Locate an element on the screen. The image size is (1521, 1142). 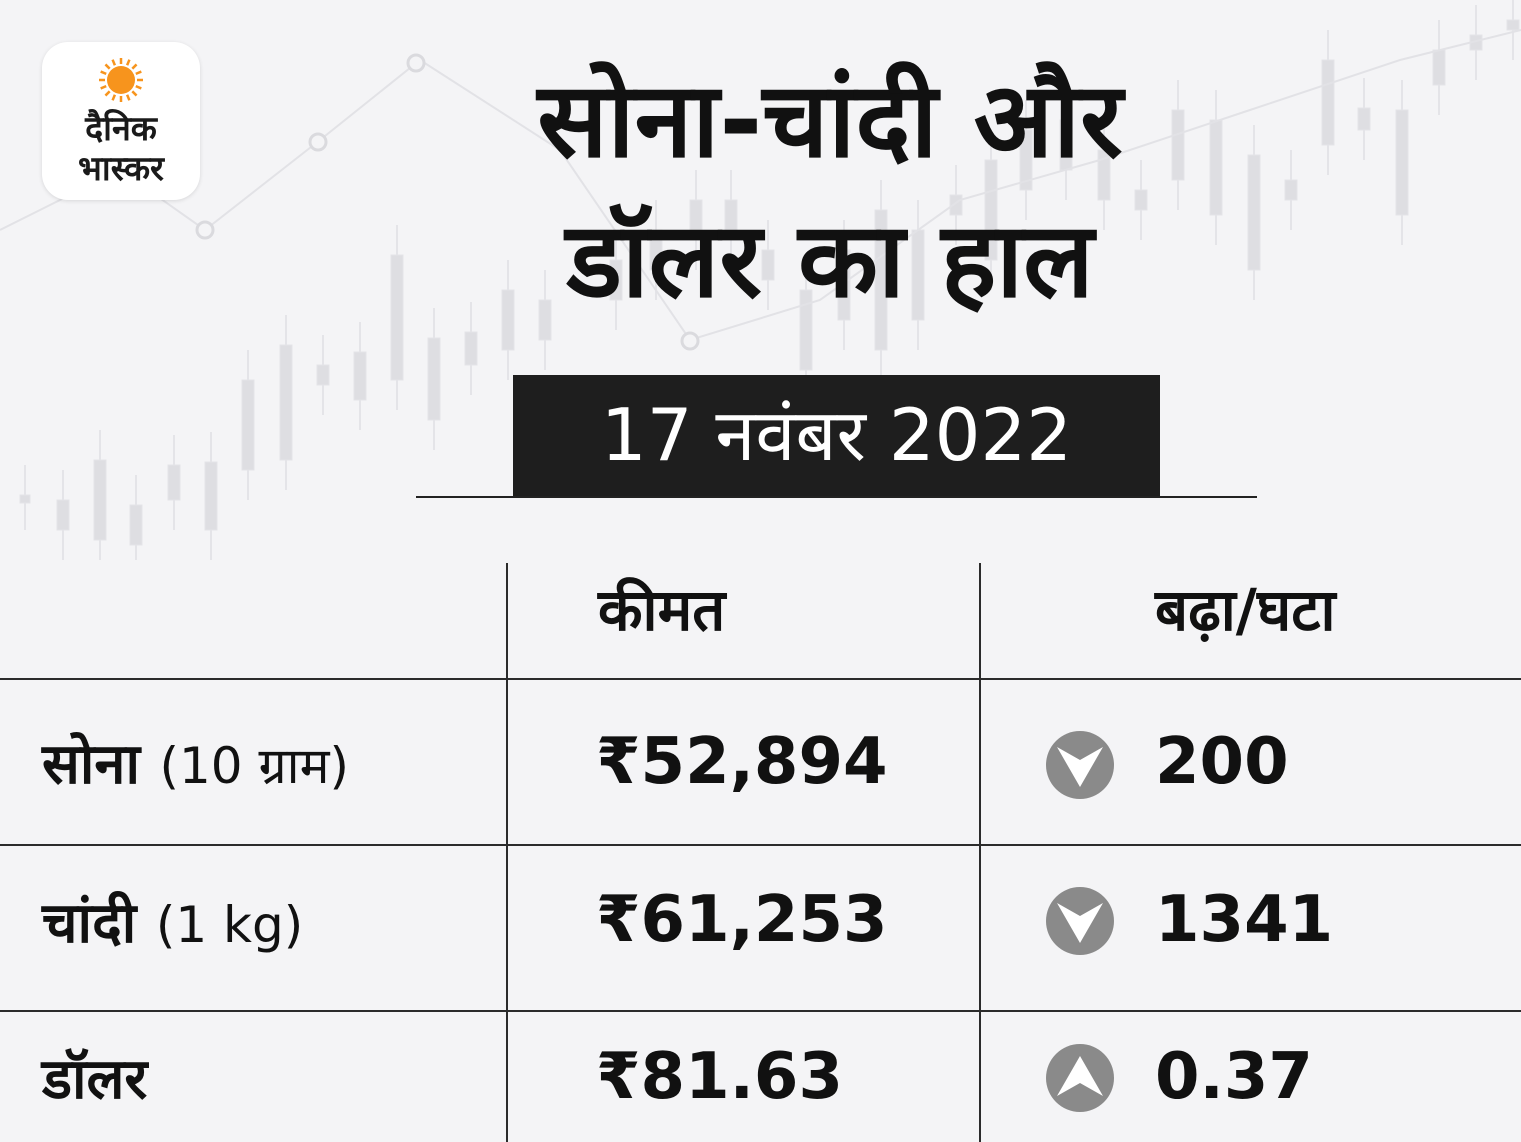
price-value: ₹61,253 is located at coordinates (742, 920).